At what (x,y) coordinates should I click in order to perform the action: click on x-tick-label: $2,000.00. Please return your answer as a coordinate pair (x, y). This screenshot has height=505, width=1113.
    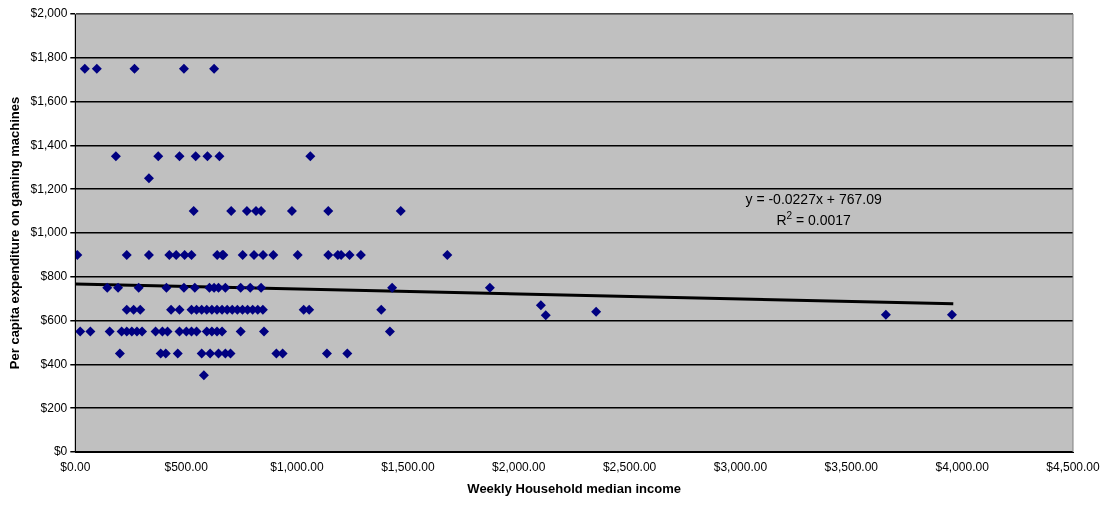
    Looking at the image, I should click on (519, 466).